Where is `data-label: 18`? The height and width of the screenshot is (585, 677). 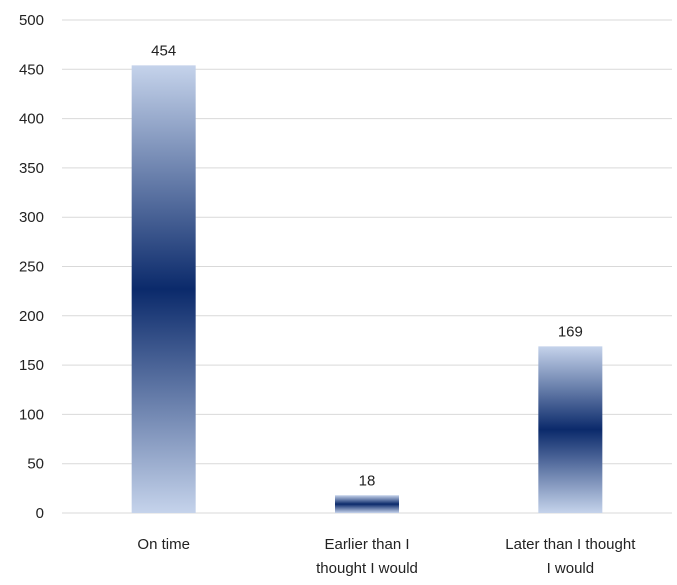 data-label: 18 is located at coordinates (367, 480).